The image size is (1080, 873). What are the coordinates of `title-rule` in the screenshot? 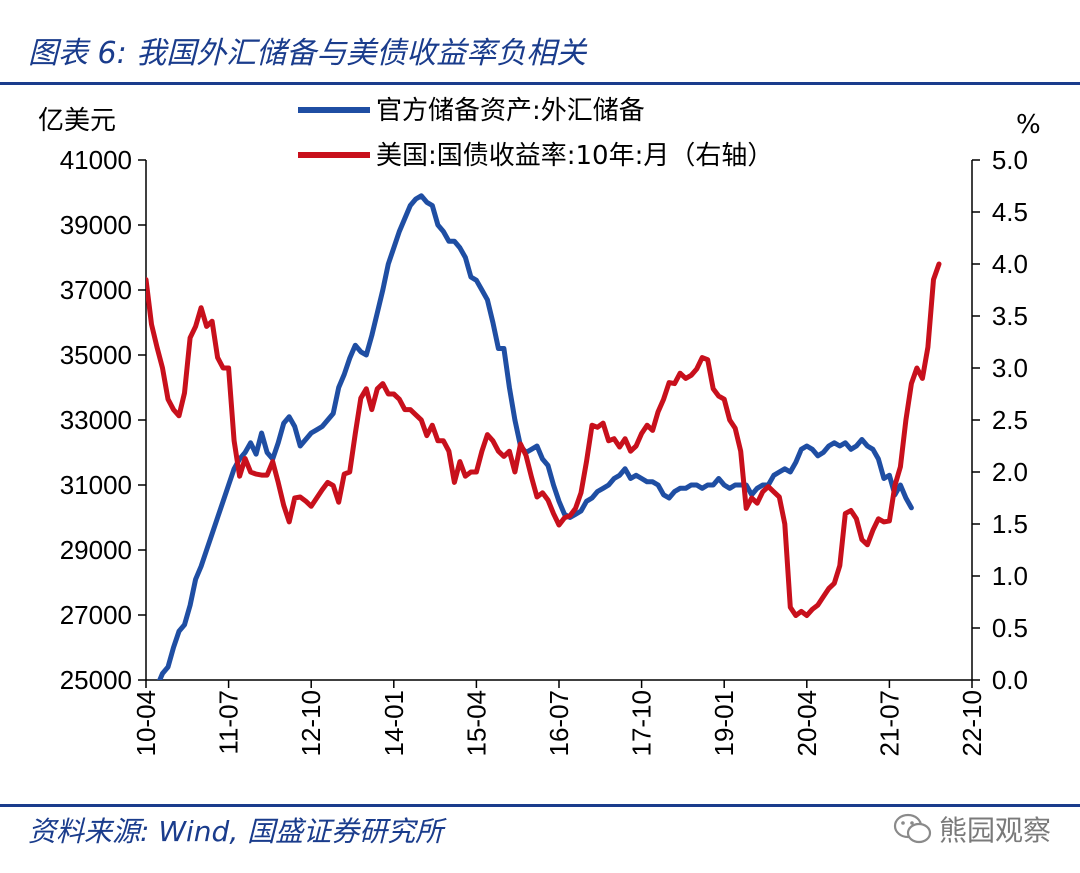 It's located at (540, 83).